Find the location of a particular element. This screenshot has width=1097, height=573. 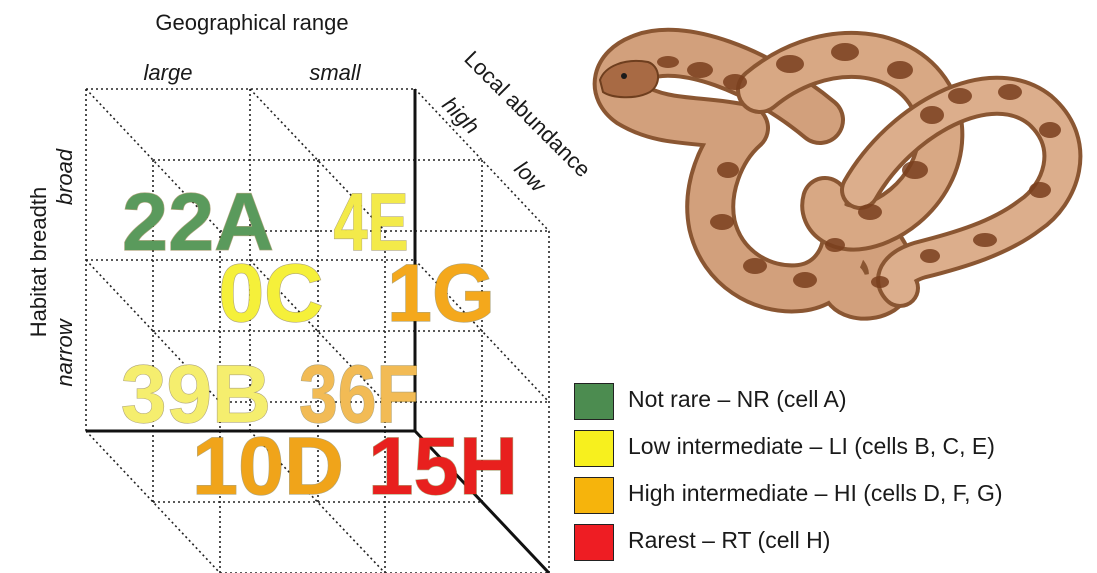

broad-label: broad is located at coordinates (64, 176).